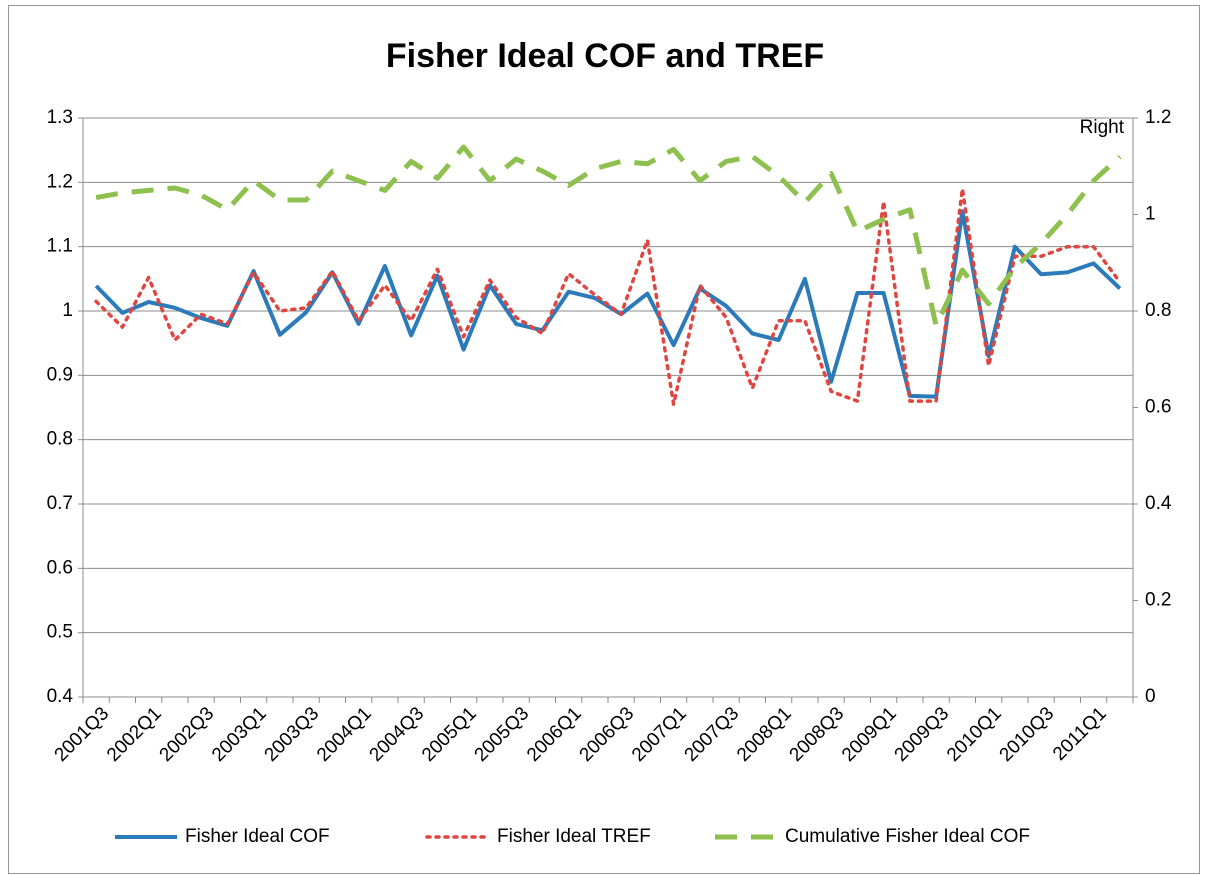  What do you see at coordinates (67, 310) in the screenshot?
I see `y-tick-label: 1` at bounding box center [67, 310].